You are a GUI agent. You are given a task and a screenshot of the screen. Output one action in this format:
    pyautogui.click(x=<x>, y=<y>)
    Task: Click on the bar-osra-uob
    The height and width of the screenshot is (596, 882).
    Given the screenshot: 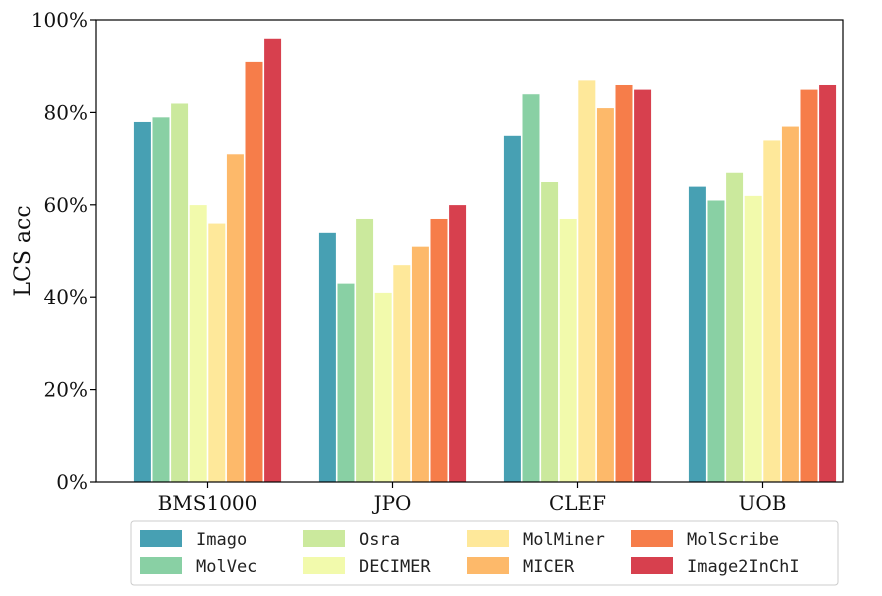 What is the action you would take?
    pyautogui.click(x=734, y=327)
    